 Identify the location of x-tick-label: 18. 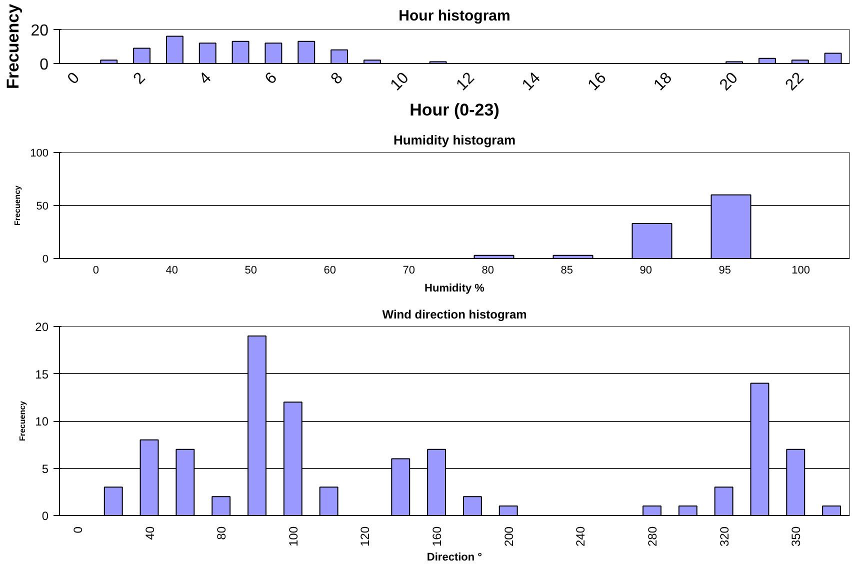
(663, 81).